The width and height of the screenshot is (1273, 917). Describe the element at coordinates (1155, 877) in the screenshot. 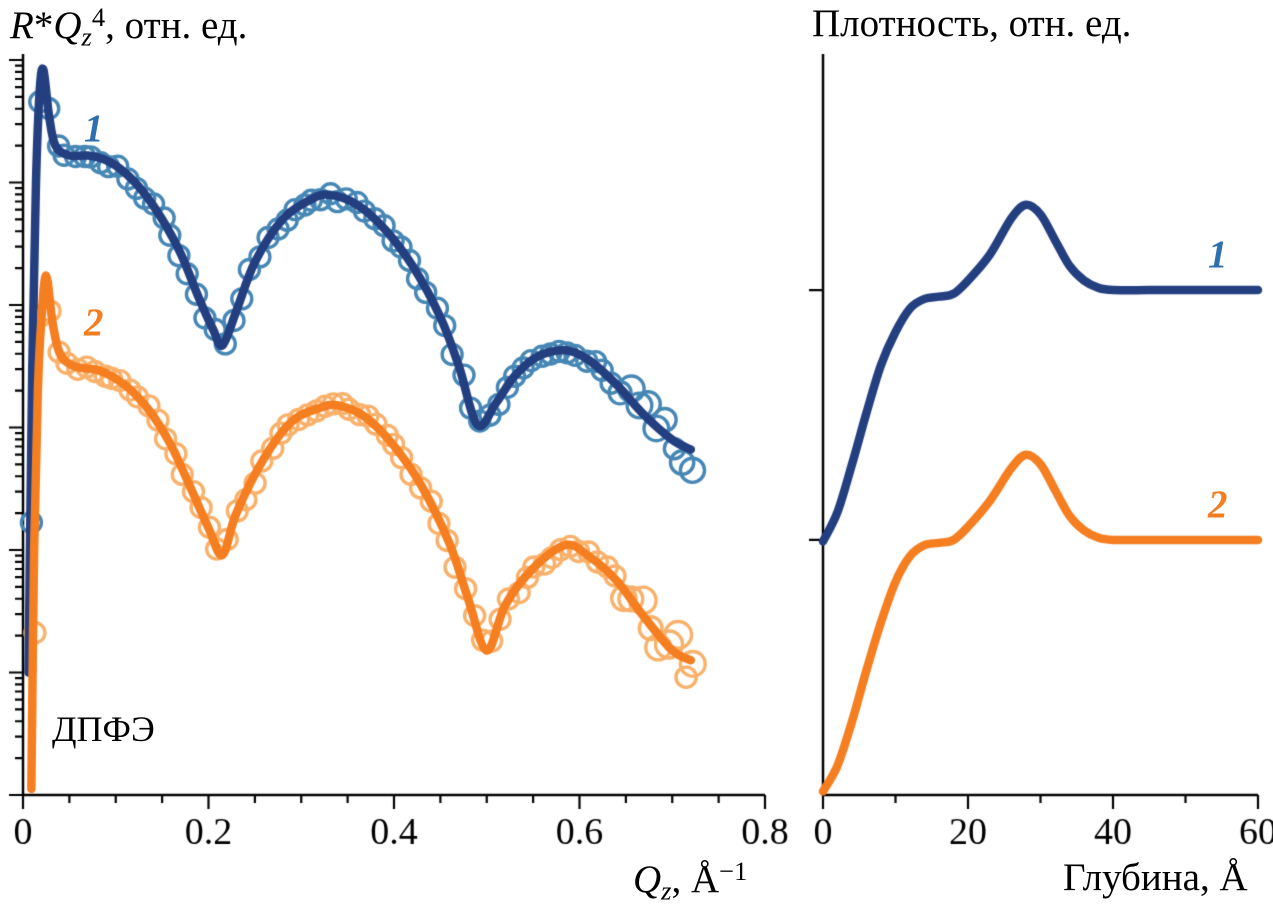

I see `right-panel-x-axis-title: Глубина, Å` at that location.